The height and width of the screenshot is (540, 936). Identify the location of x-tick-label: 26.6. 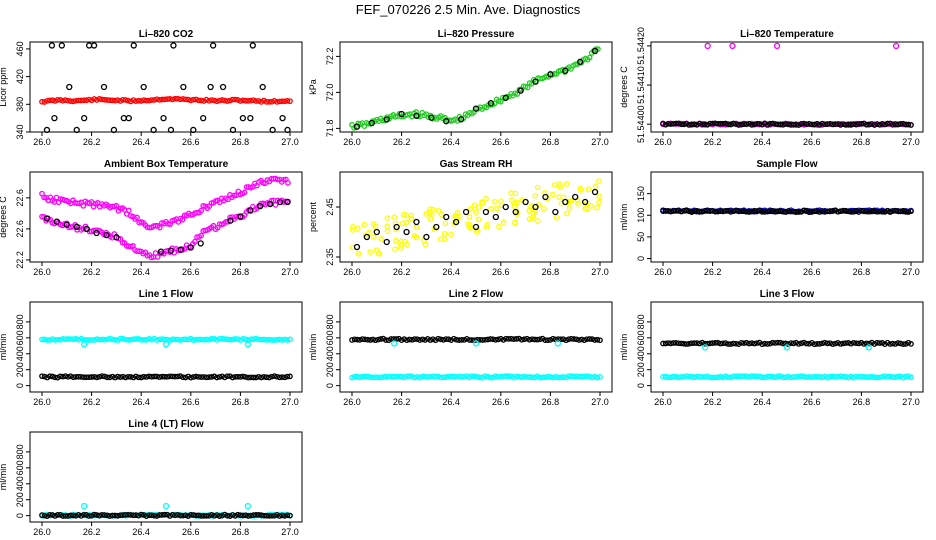
(191, 142).